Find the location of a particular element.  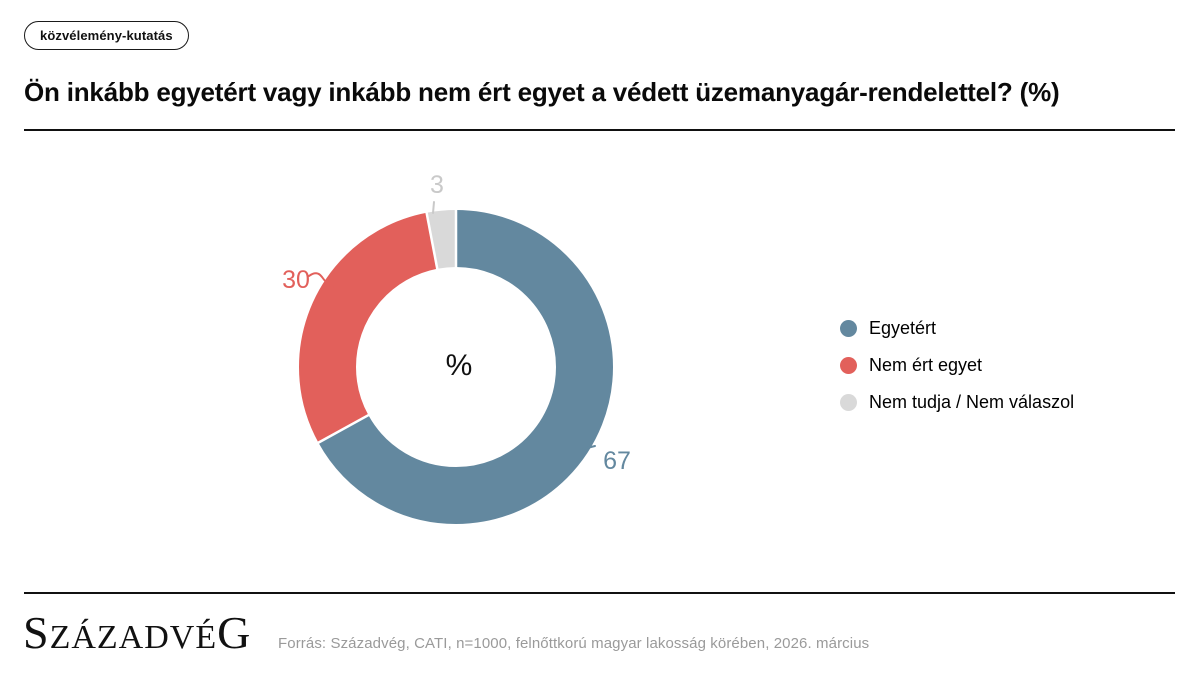

bottom-divider is located at coordinates (599, 593).